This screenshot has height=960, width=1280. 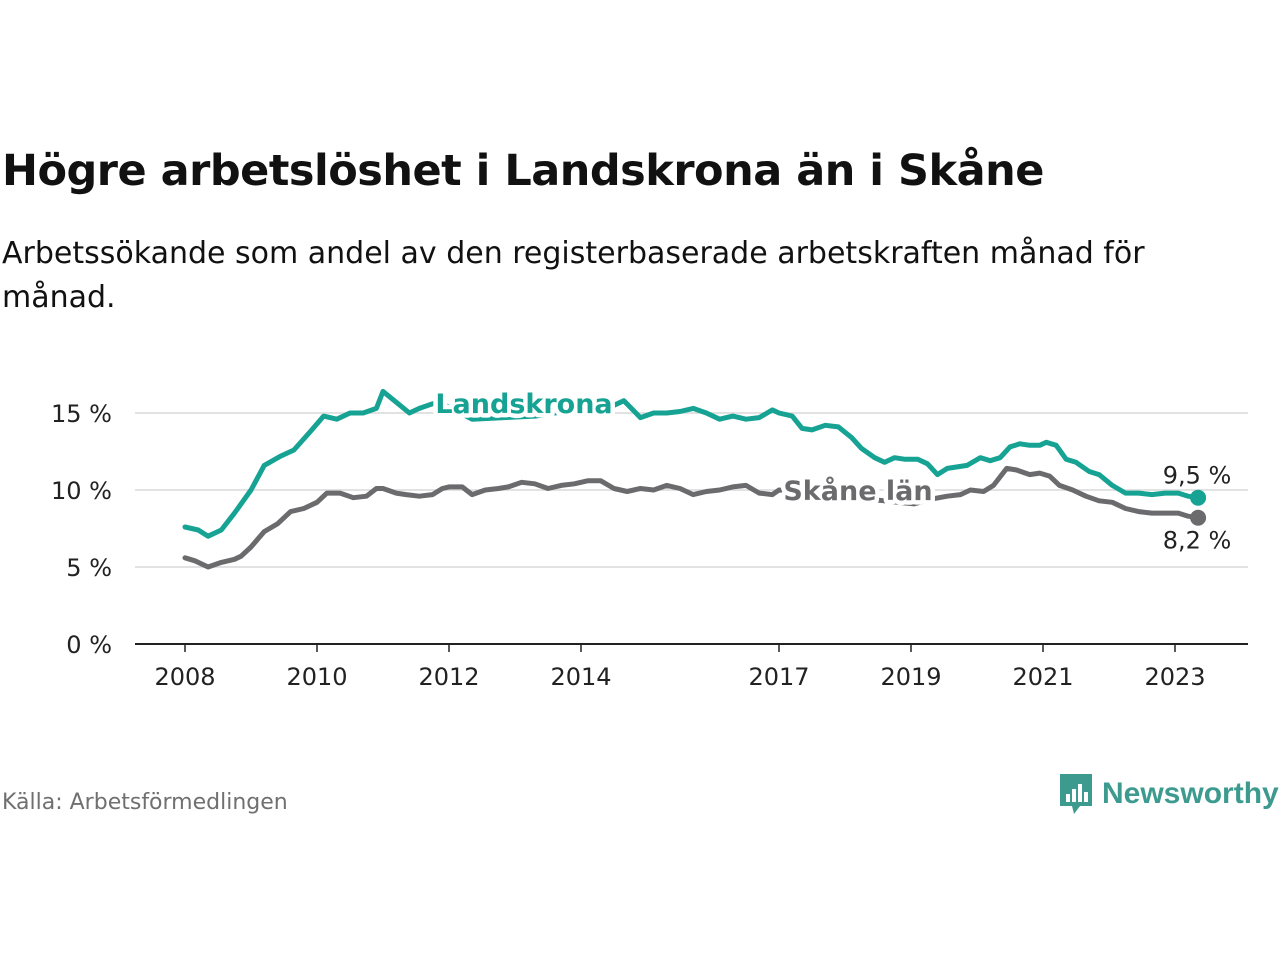 What do you see at coordinates (448, 677) in the screenshot?
I see `x-tick-label: 2012` at bounding box center [448, 677].